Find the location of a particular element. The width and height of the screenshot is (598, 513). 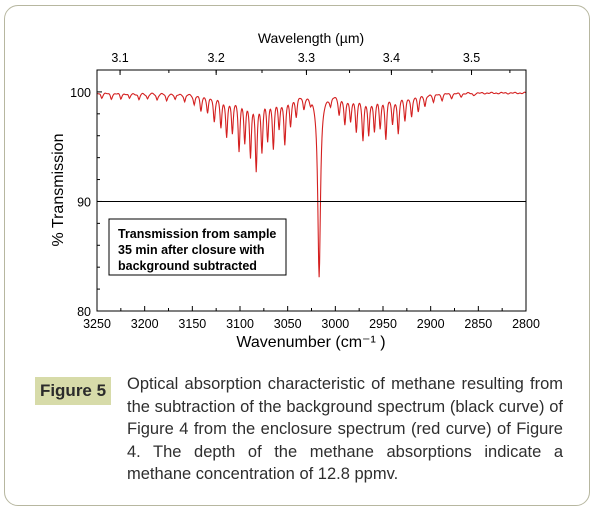

y-tick-label: 90 is located at coordinates (84, 202).